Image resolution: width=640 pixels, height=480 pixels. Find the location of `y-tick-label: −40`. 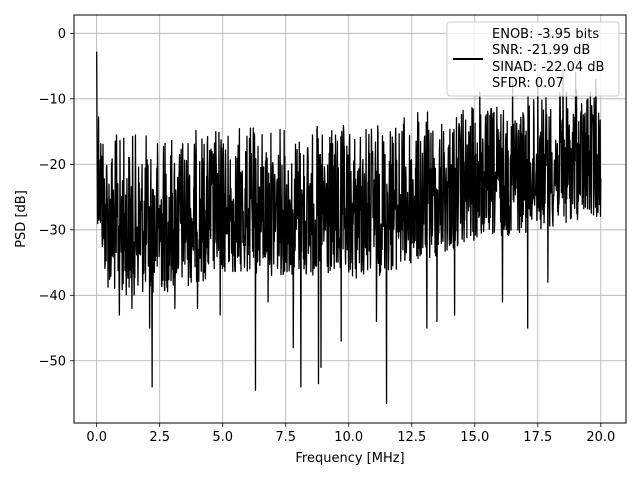

y-tick-label: −40 is located at coordinates (52, 296).